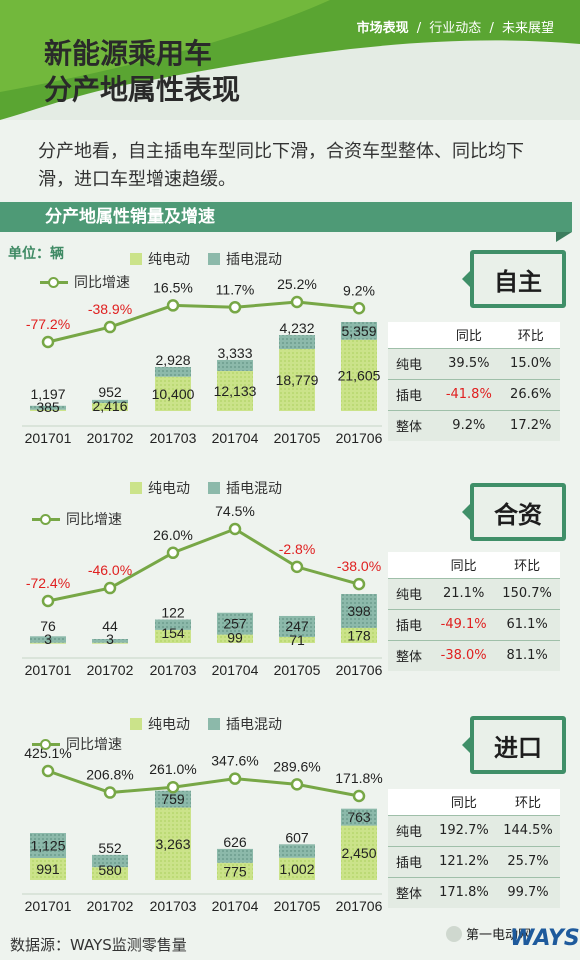 Image resolution: width=580 pixels, height=960 pixels. I want to click on value-label-ev: 385, so click(48, 407).